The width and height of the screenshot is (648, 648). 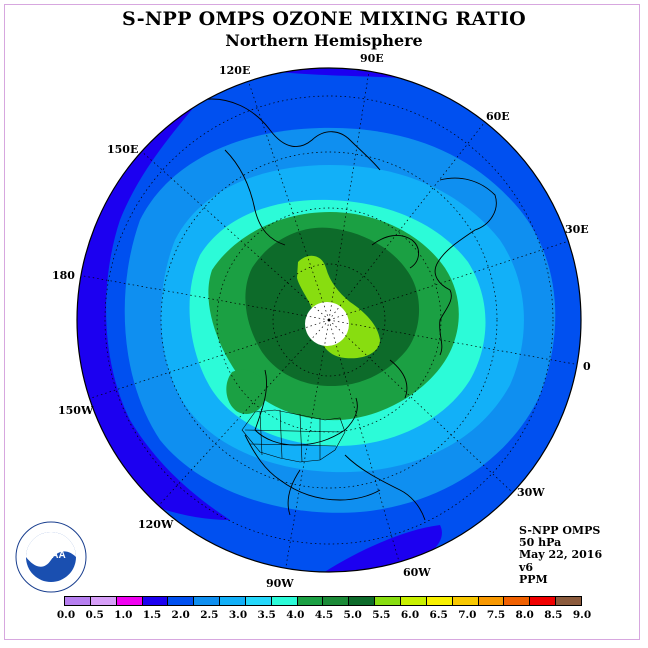 What do you see at coordinates (295, 615) in the screenshot?
I see `colorbar-tick-label: 4.0` at bounding box center [295, 615].